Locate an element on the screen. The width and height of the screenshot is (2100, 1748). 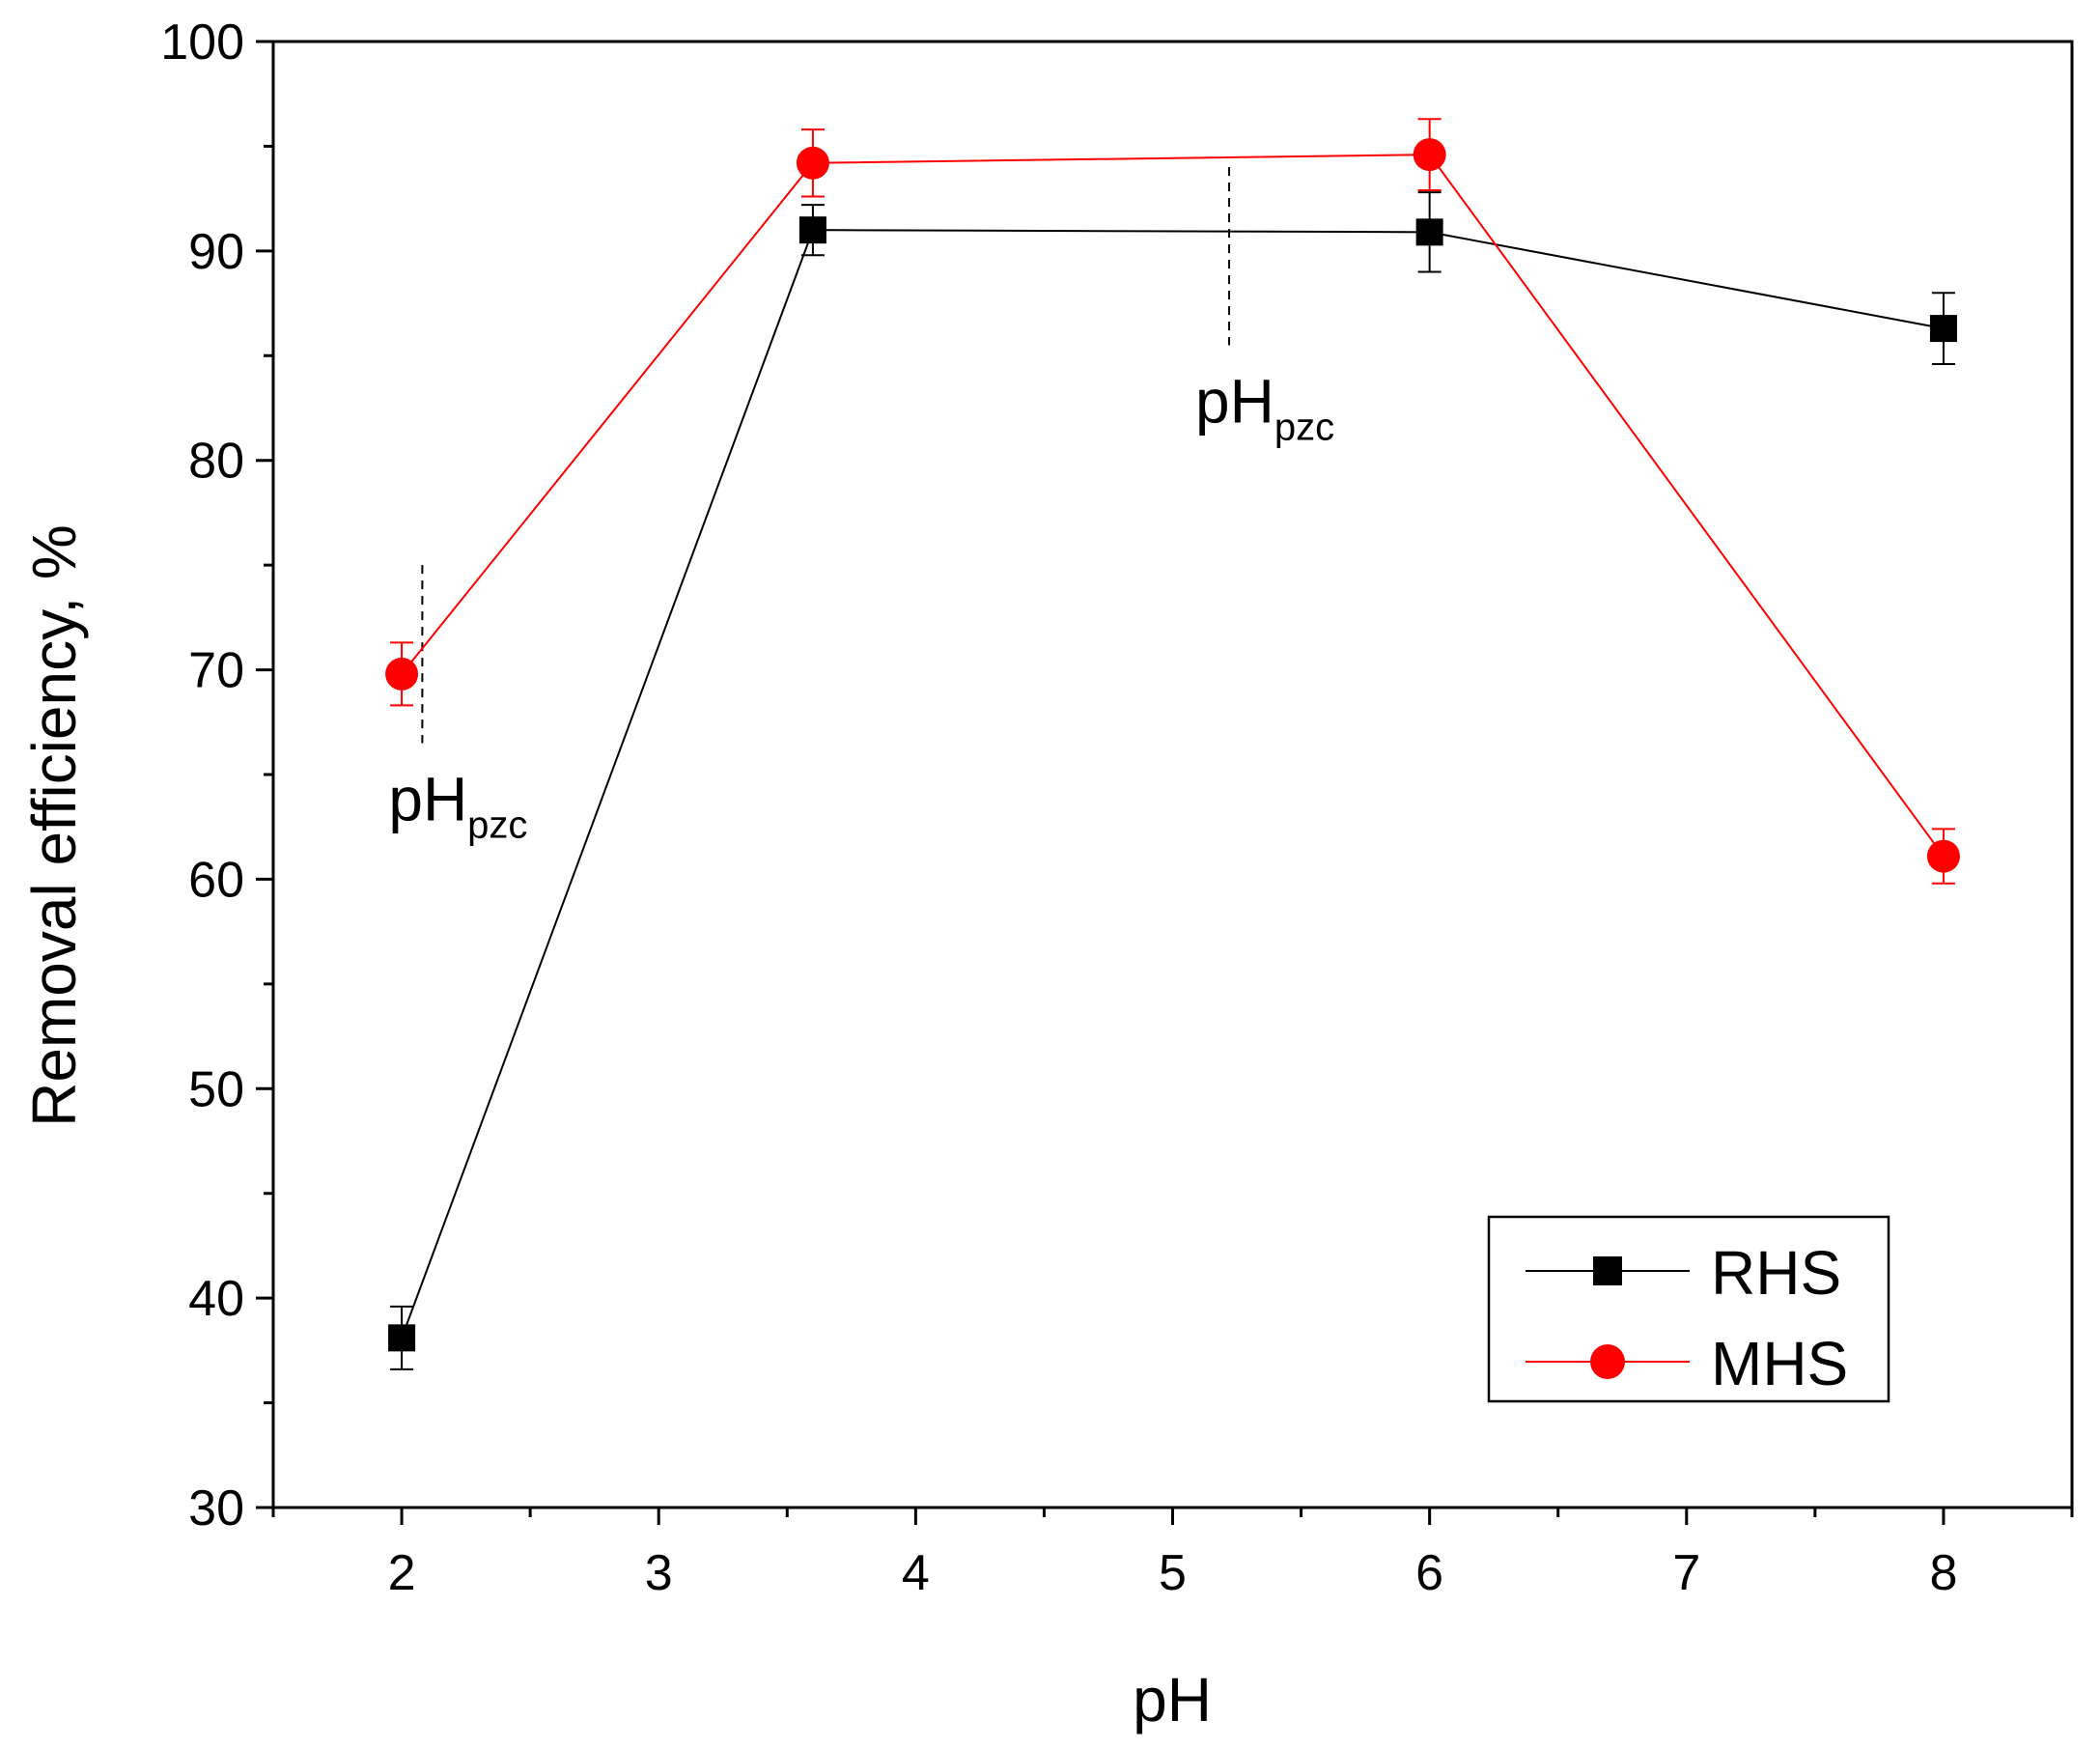
y-axis-title: Removal efficiency, % is located at coordinates (54, 825).